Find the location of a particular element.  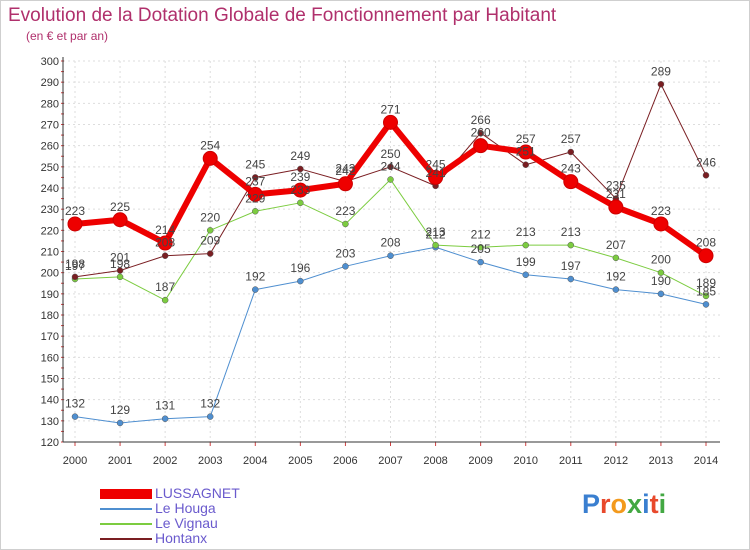

data-label: 190 is located at coordinates (661, 281).